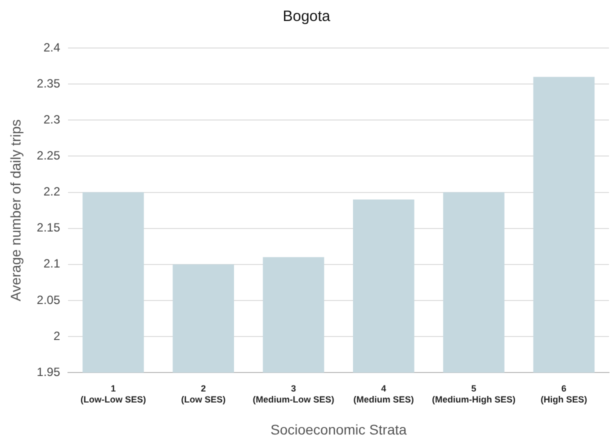 The width and height of the screenshot is (613, 447). Describe the element at coordinates (51, 263) in the screenshot. I see `y-tick-label: 2.1` at that location.